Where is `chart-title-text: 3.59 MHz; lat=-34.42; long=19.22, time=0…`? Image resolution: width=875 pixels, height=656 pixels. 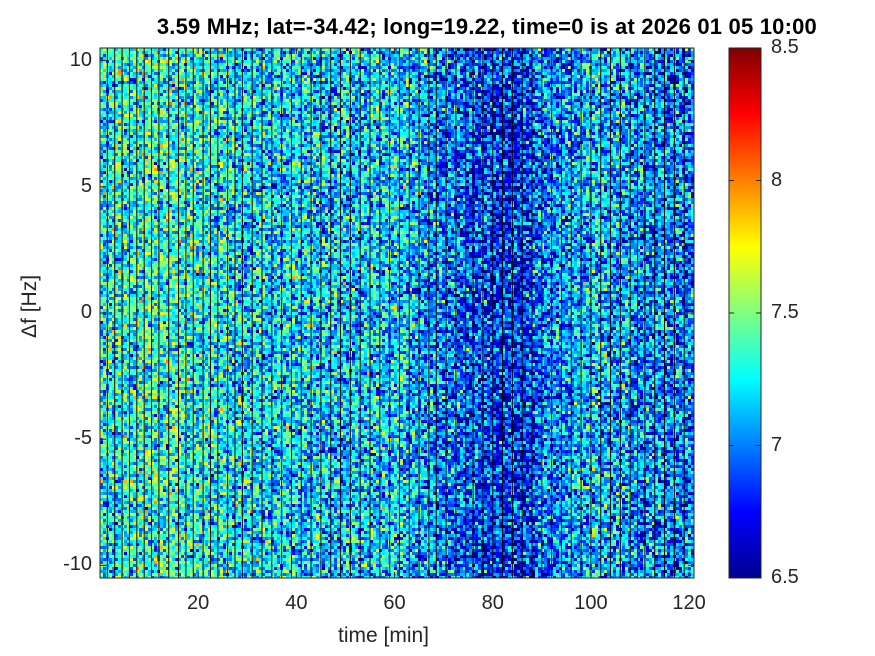 chart-title-text: 3.59 MHz; lat=-34.42; long=19.22, time=0… is located at coordinates (487, 27).